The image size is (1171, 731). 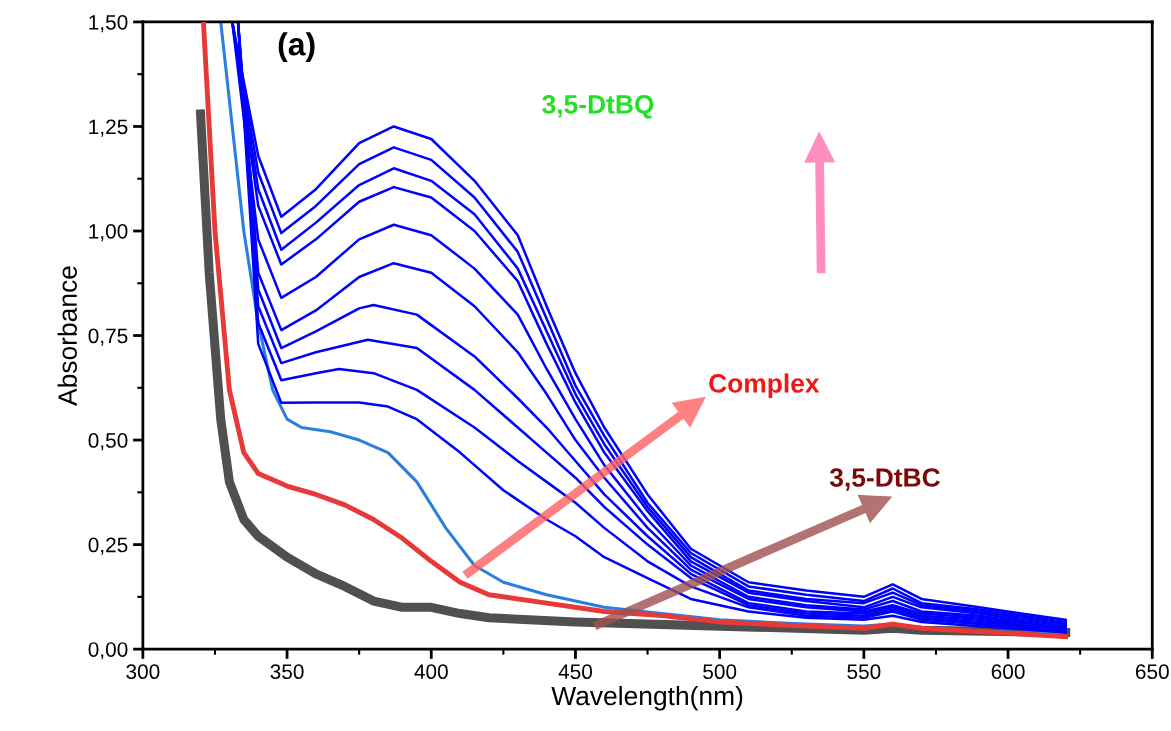 I want to click on x-tick-label: 650, so click(x=1152, y=672).